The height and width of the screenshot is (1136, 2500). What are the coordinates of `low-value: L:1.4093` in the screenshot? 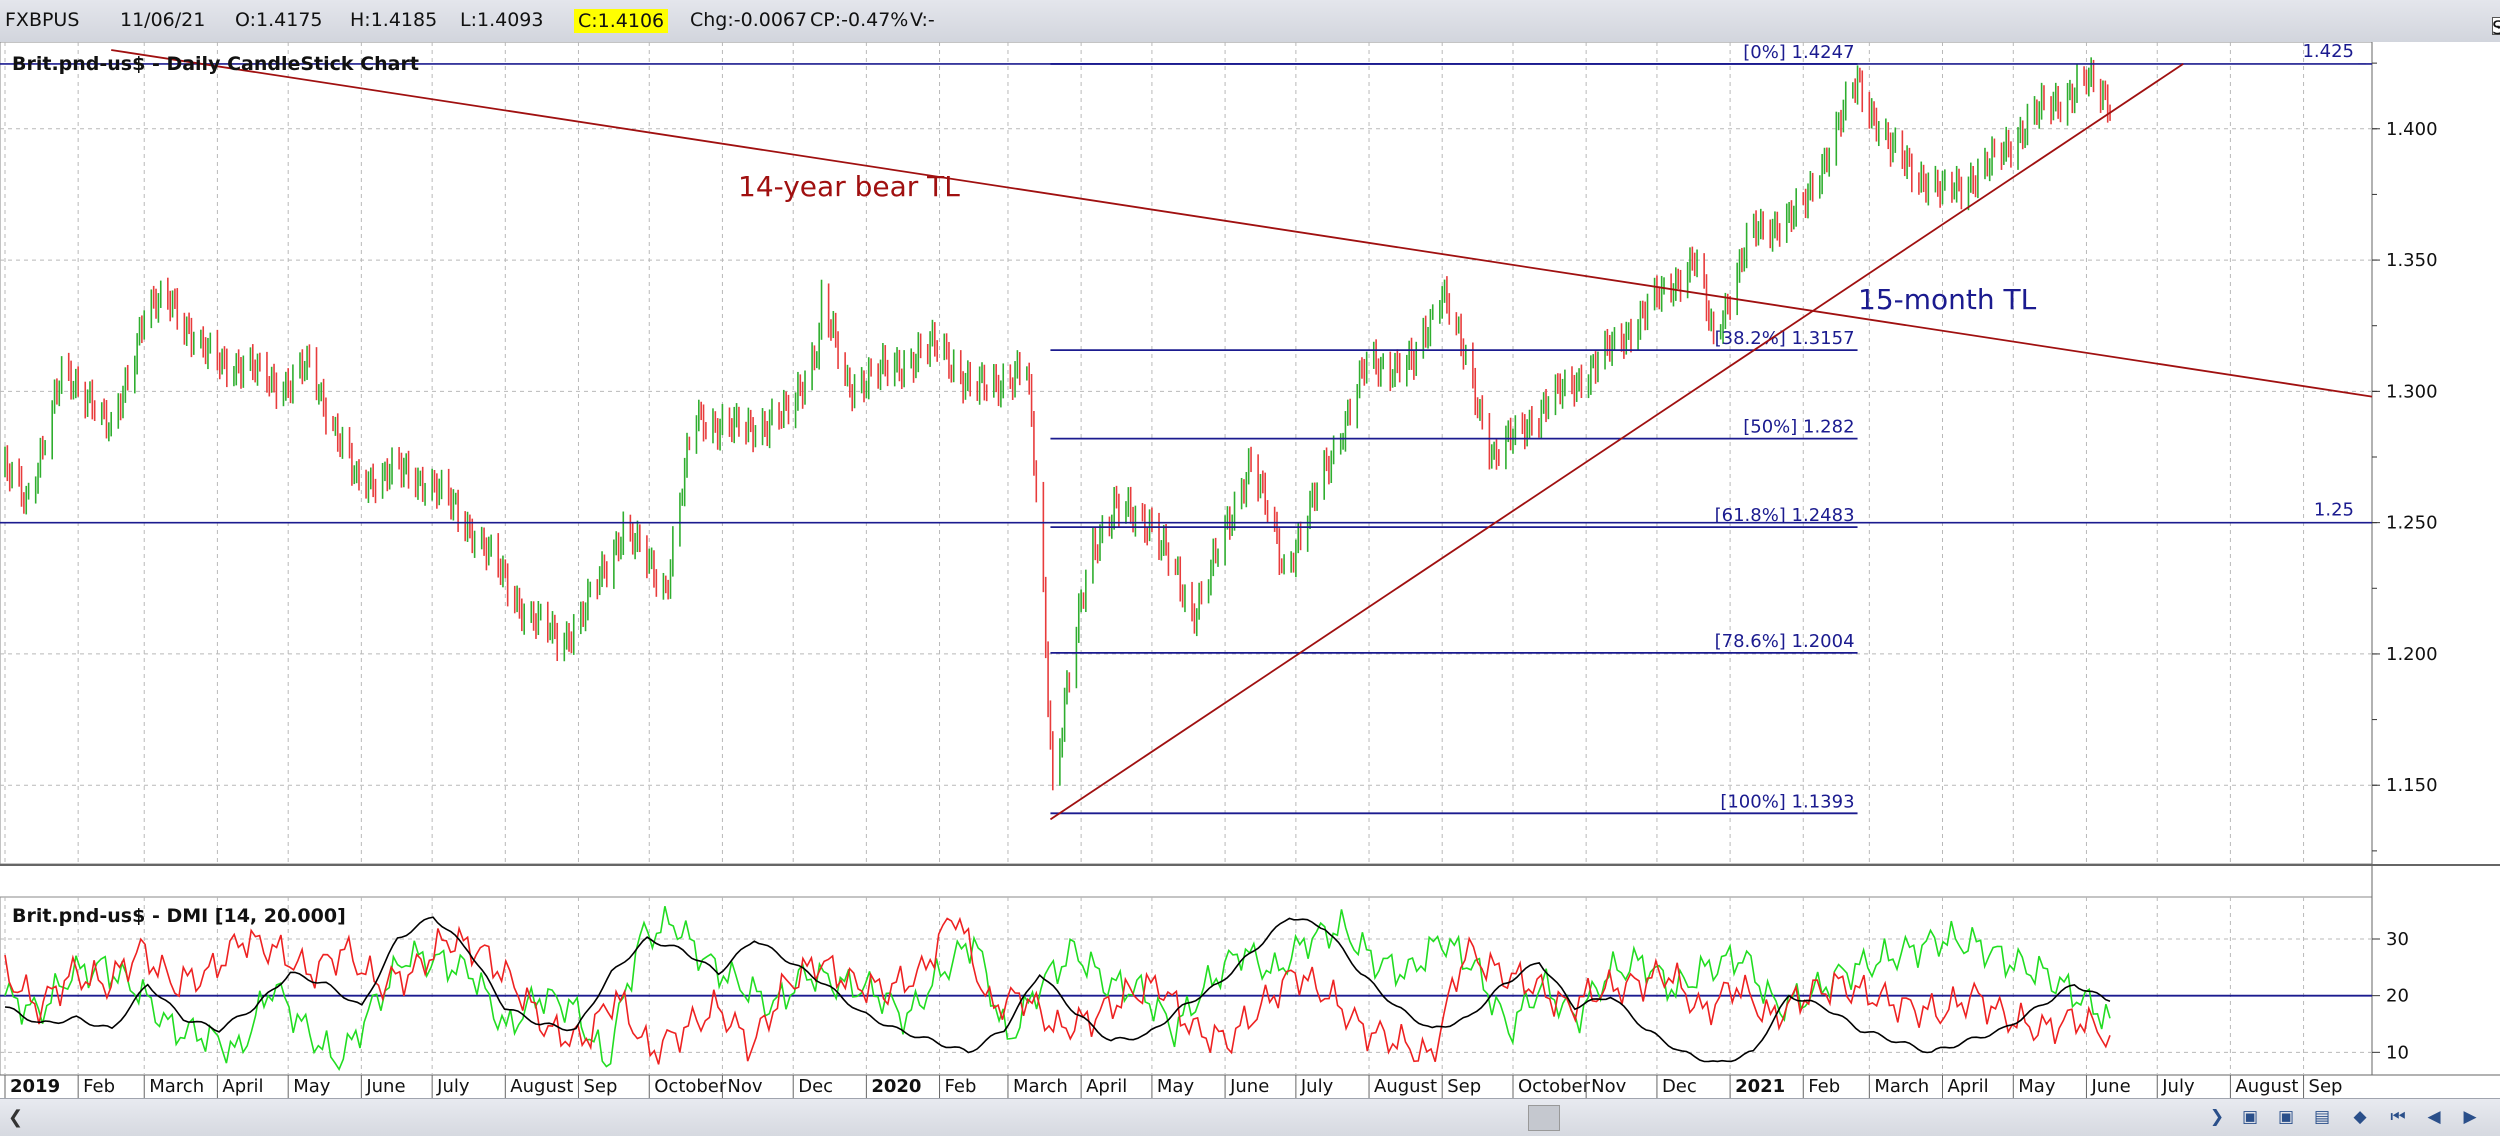 It's located at (502, 20).